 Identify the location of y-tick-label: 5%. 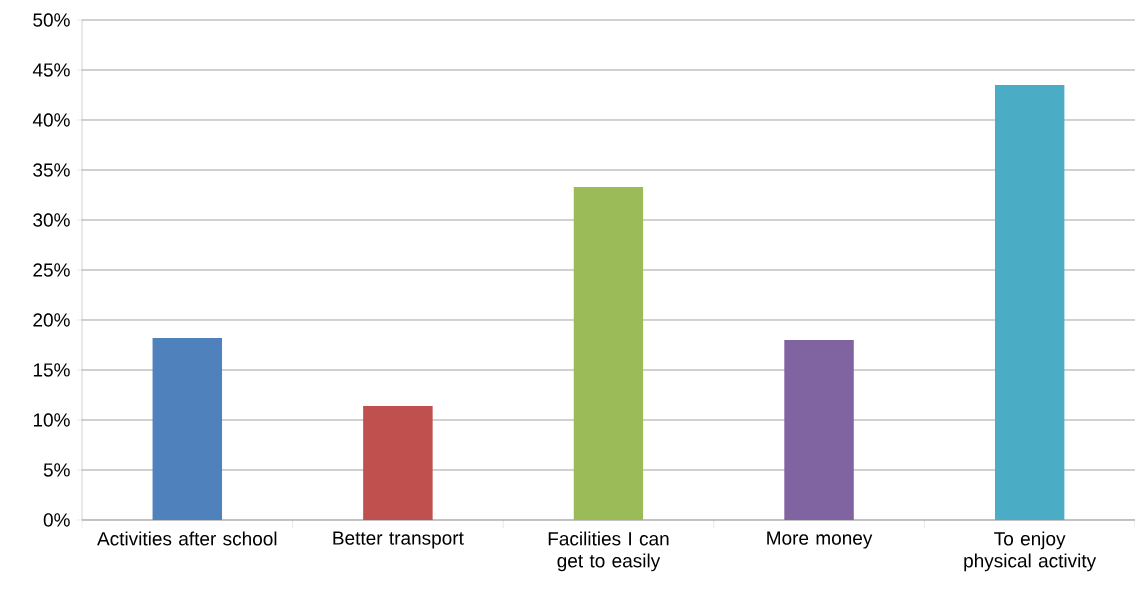
(56, 470).